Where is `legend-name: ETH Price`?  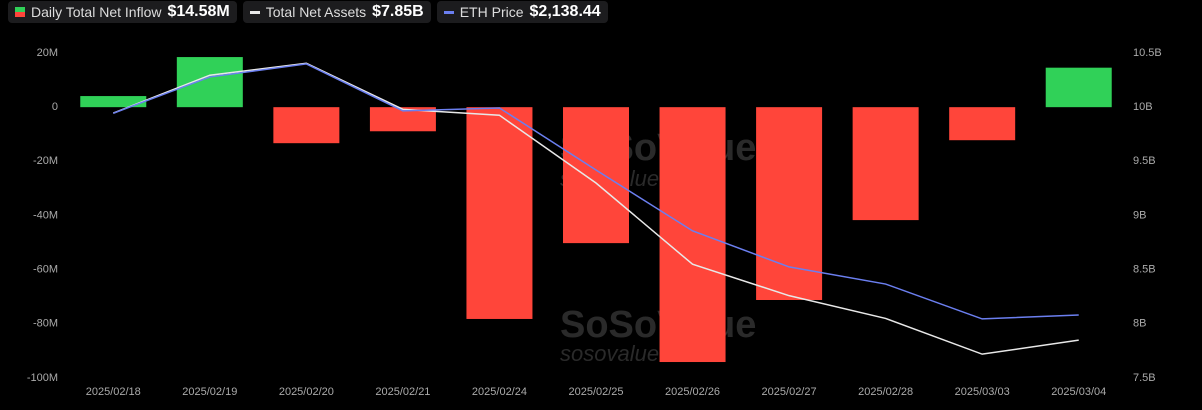
legend-name: ETH Price is located at coordinates (491, 12).